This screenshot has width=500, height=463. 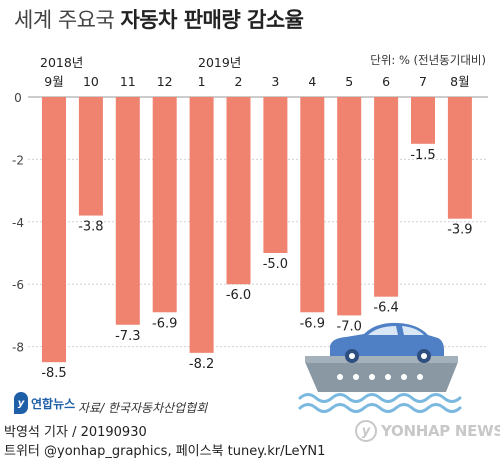 I want to click on data-label: -3.9, so click(x=459, y=230).